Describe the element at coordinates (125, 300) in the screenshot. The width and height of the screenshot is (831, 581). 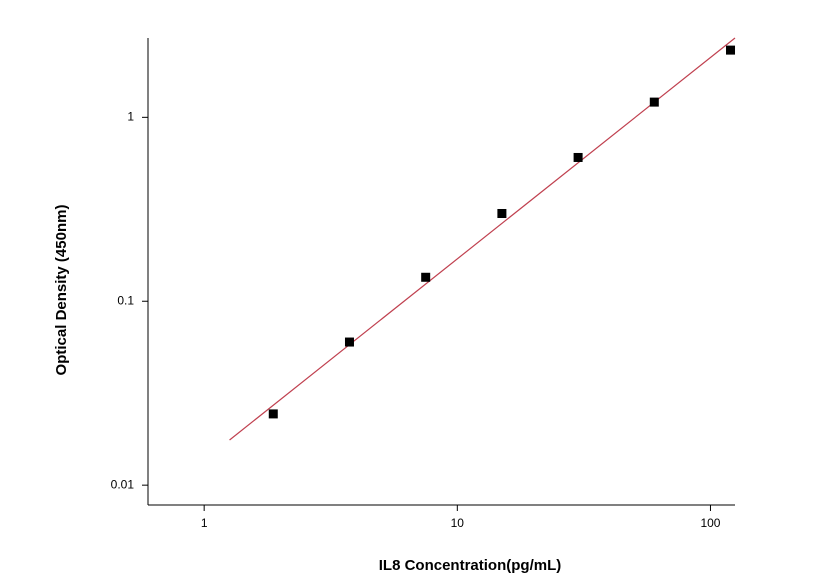
I see `y-tick-label: 0.1` at that location.